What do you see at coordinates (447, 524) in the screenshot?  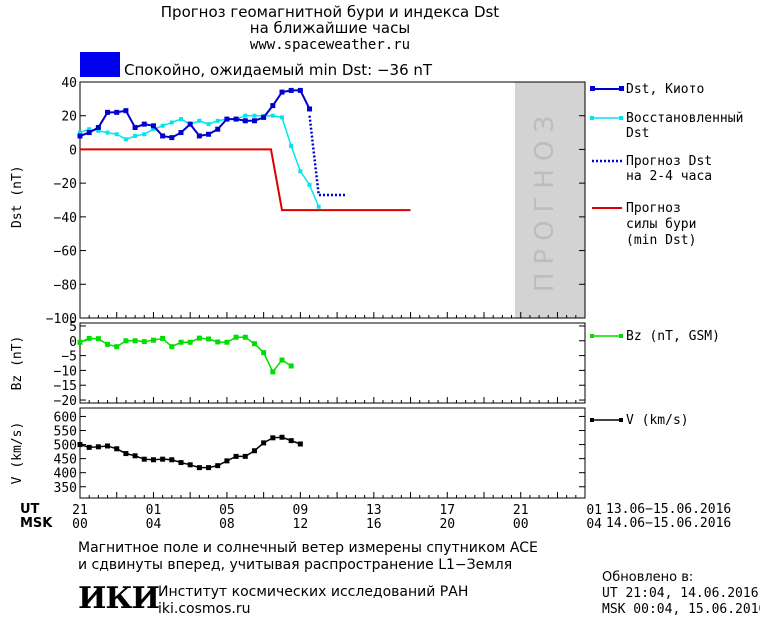 I see `xtick-label-msk: 20` at bounding box center [447, 524].